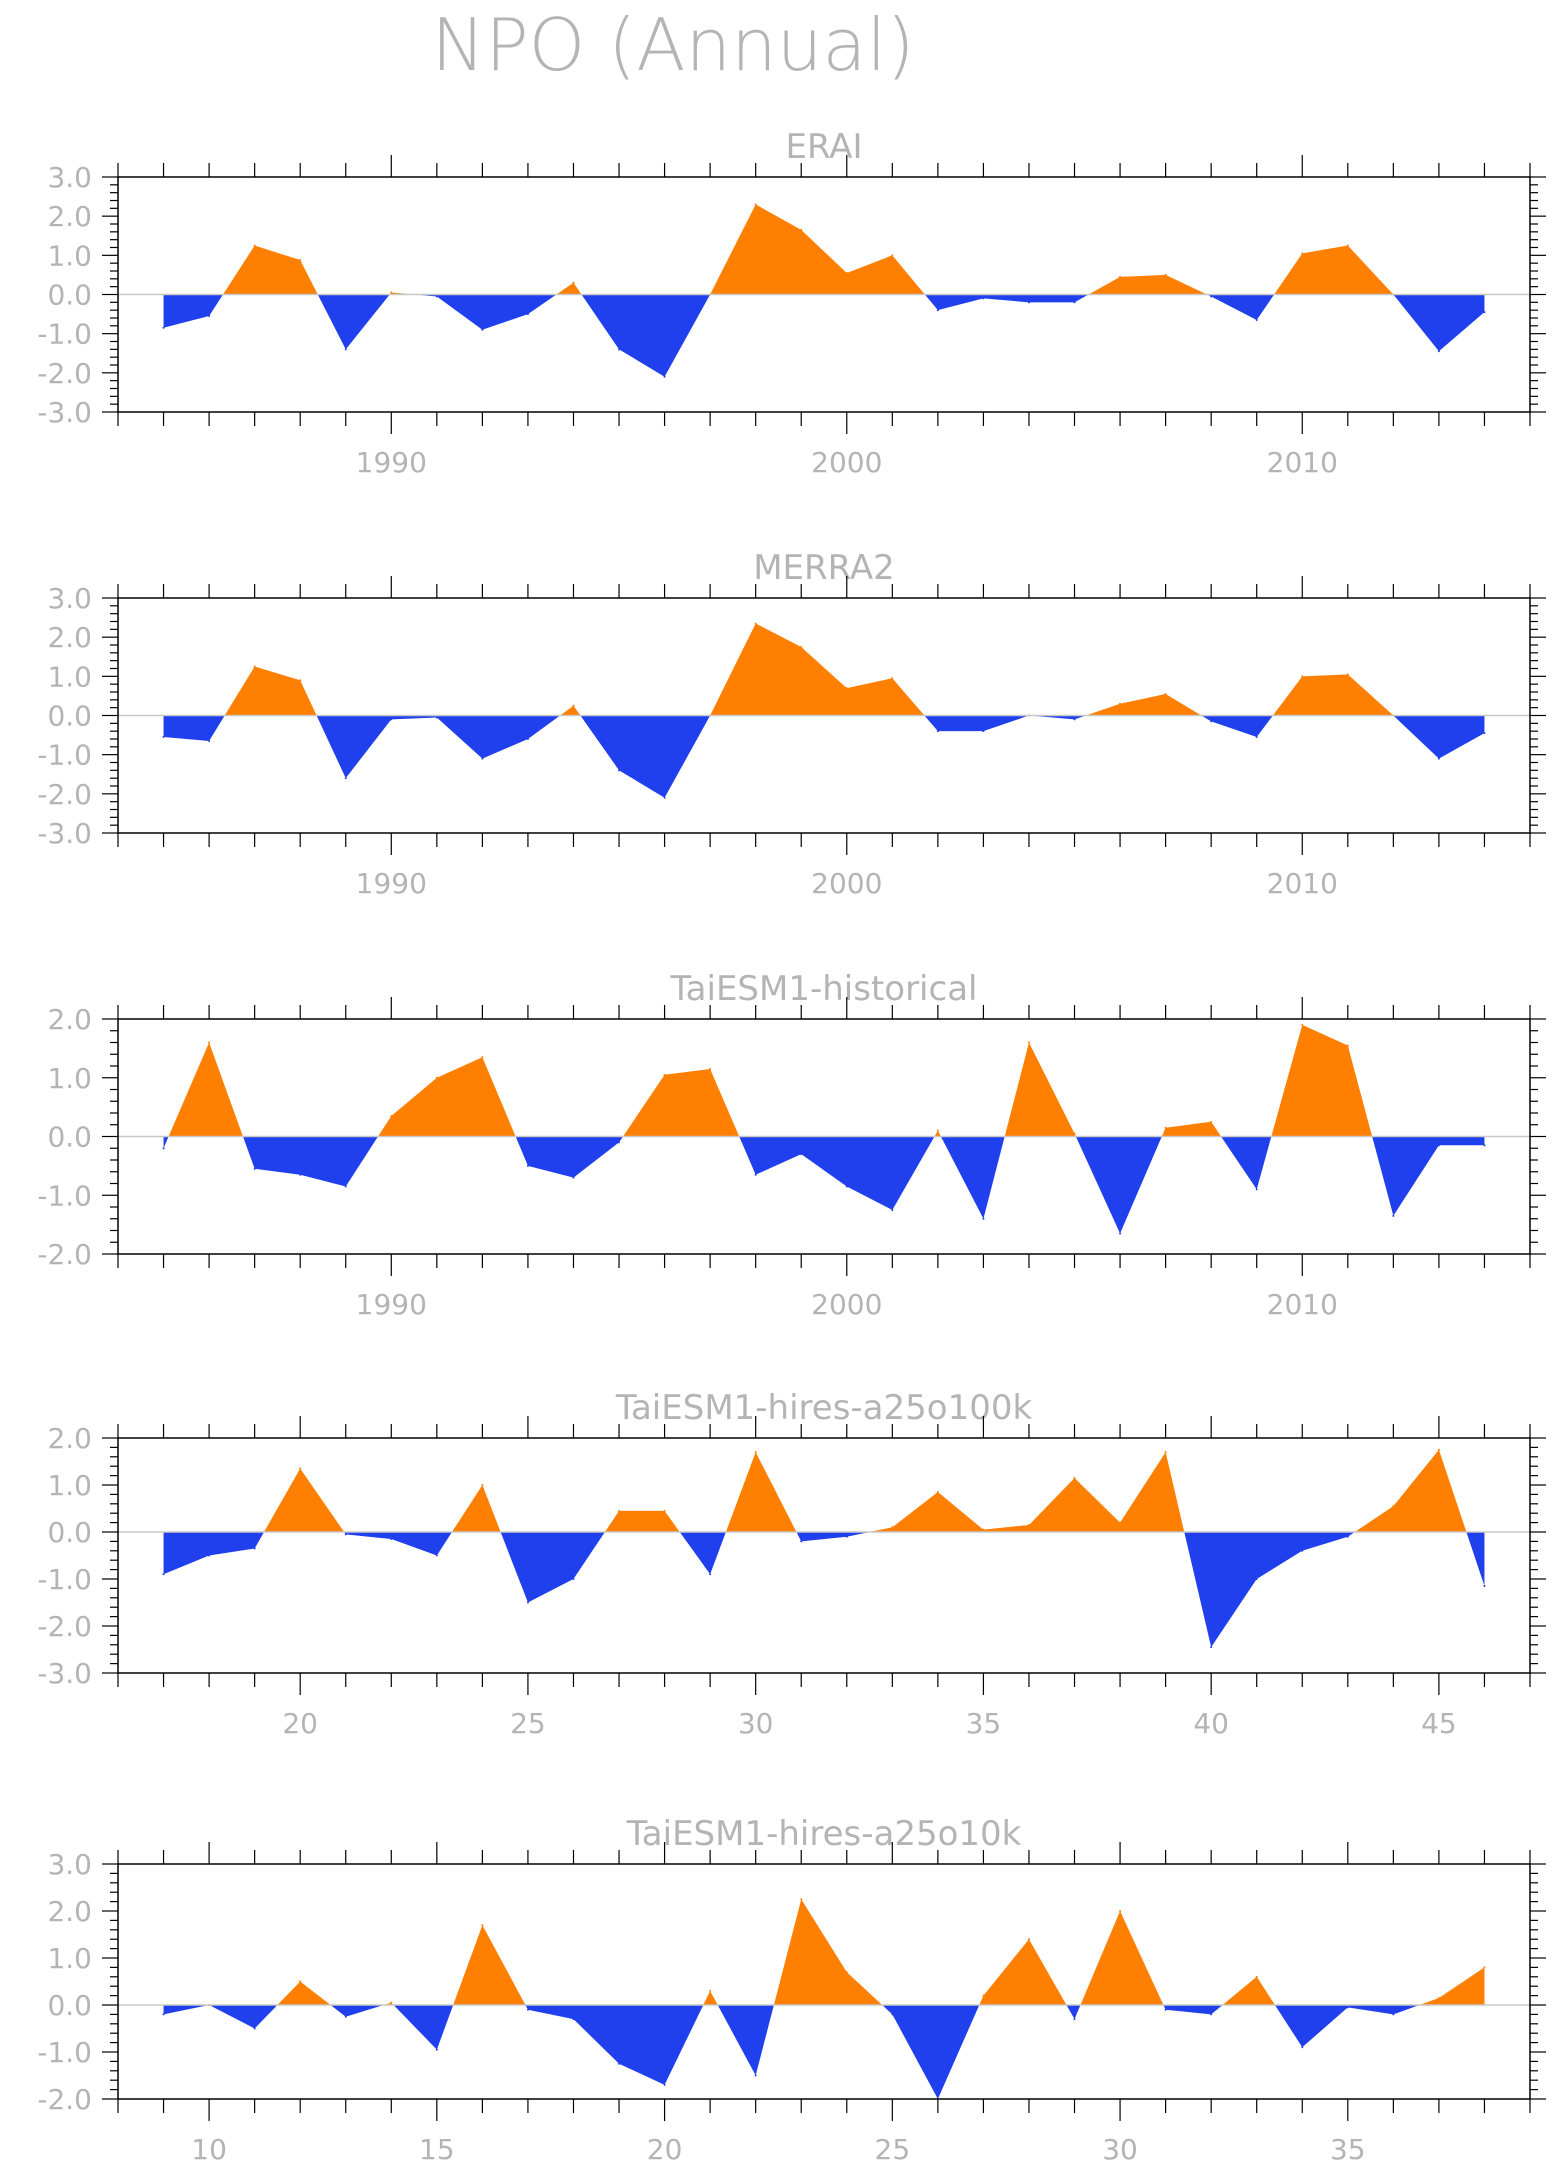 The width and height of the screenshot is (1566, 2172). What do you see at coordinates (846, 883) in the screenshot?
I see `x-tick-label: 2000` at bounding box center [846, 883].